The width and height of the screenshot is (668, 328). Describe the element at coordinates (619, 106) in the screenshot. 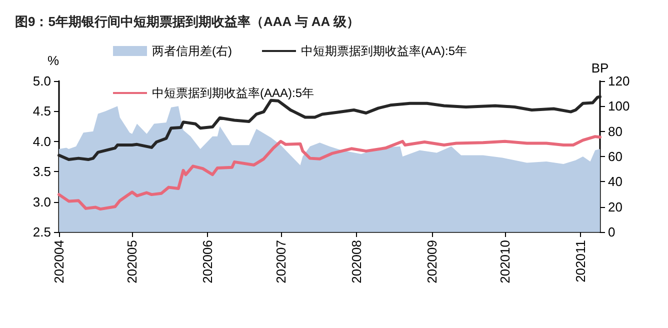

I see `y2-tick-label: 100` at that location.